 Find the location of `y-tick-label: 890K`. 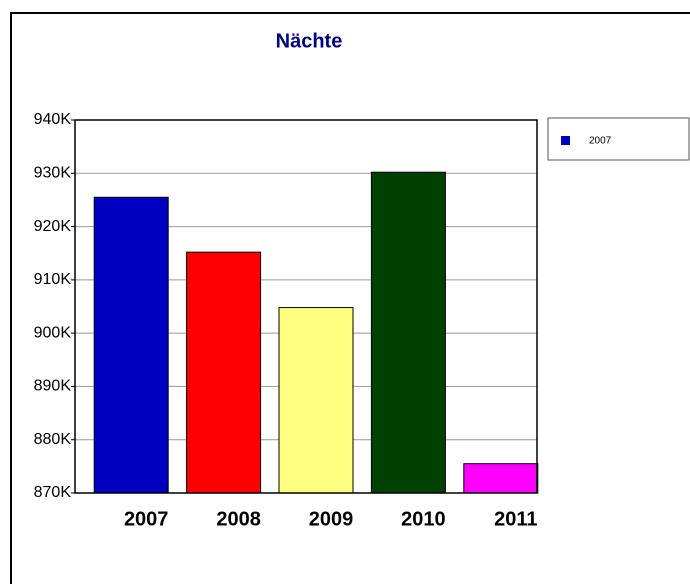

y-tick-label: 890K is located at coordinates (53, 386).